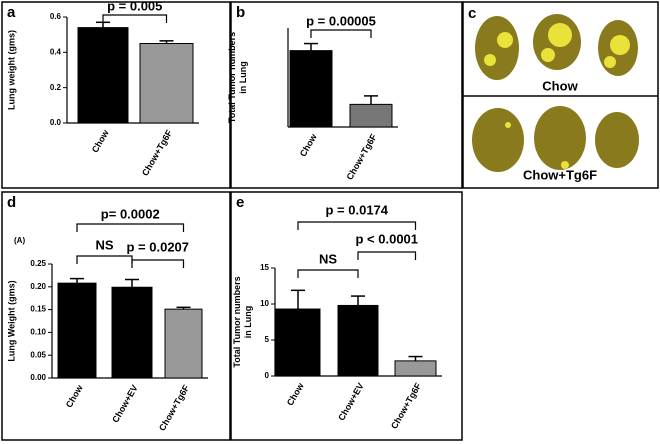 The width and height of the screenshot is (660, 444). I want to click on annotation: p = 0.005, so click(134, 6).